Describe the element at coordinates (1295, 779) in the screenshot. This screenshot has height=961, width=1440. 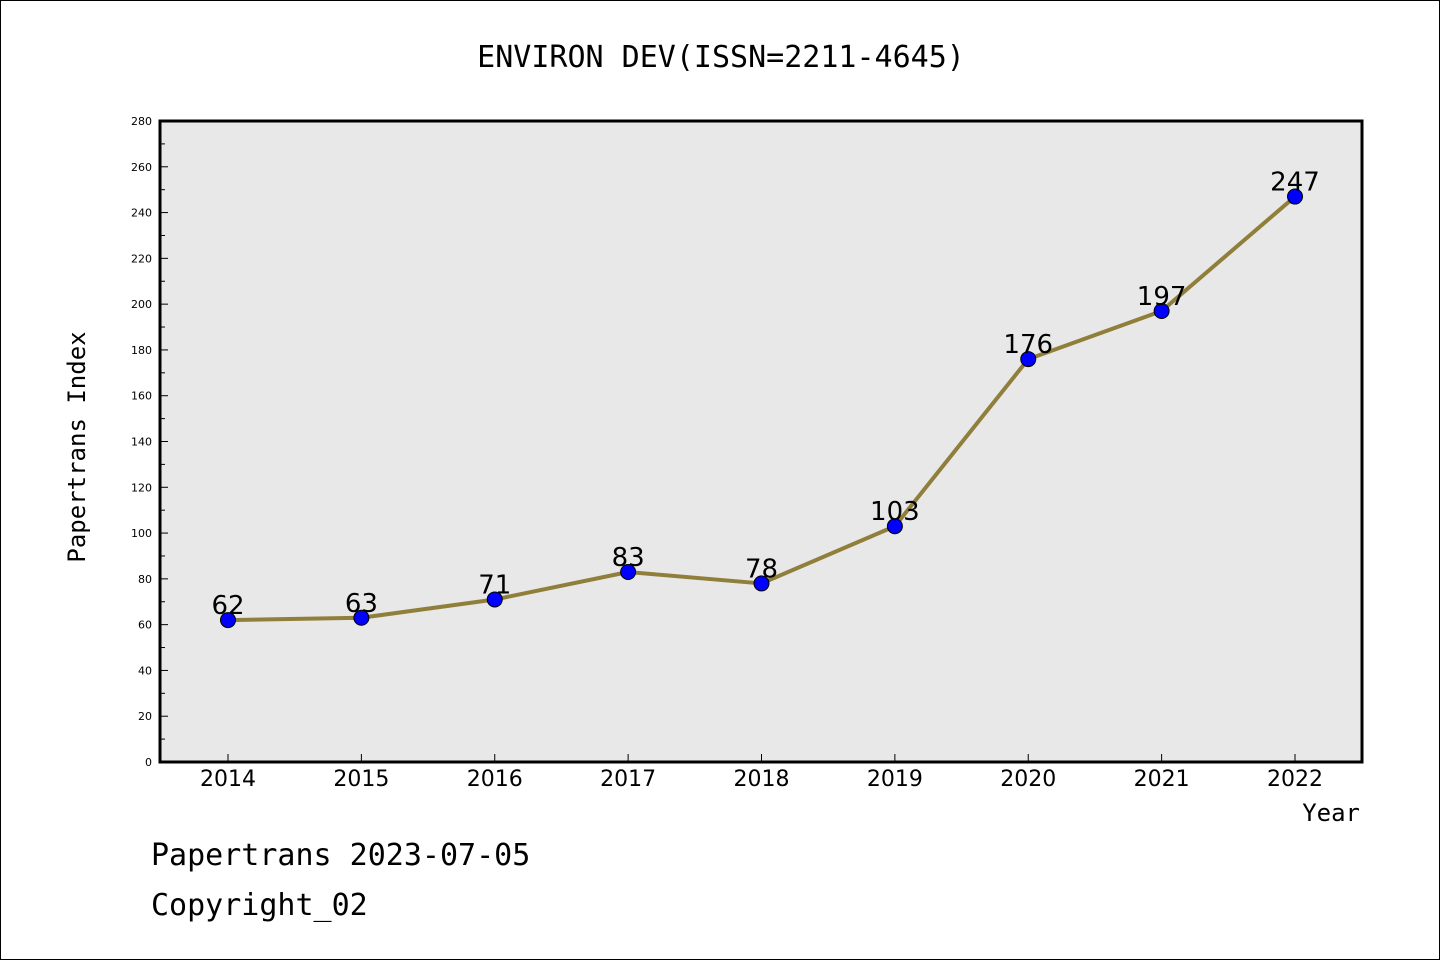
I see `x-tick-label: 2022` at that location.